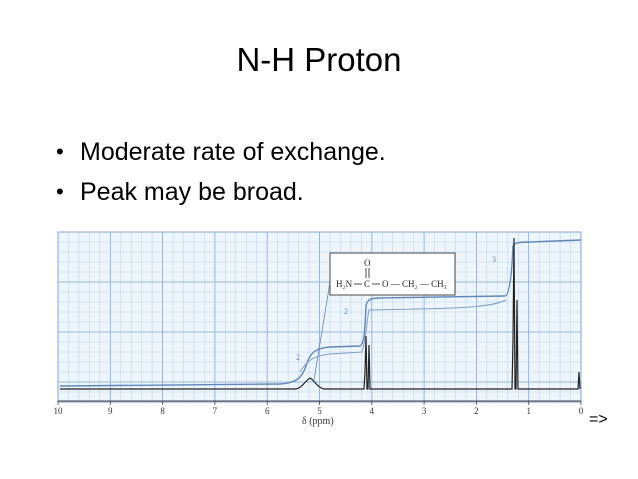  What do you see at coordinates (319, 59) in the screenshot?
I see `slide-title: N-H Proton` at bounding box center [319, 59].